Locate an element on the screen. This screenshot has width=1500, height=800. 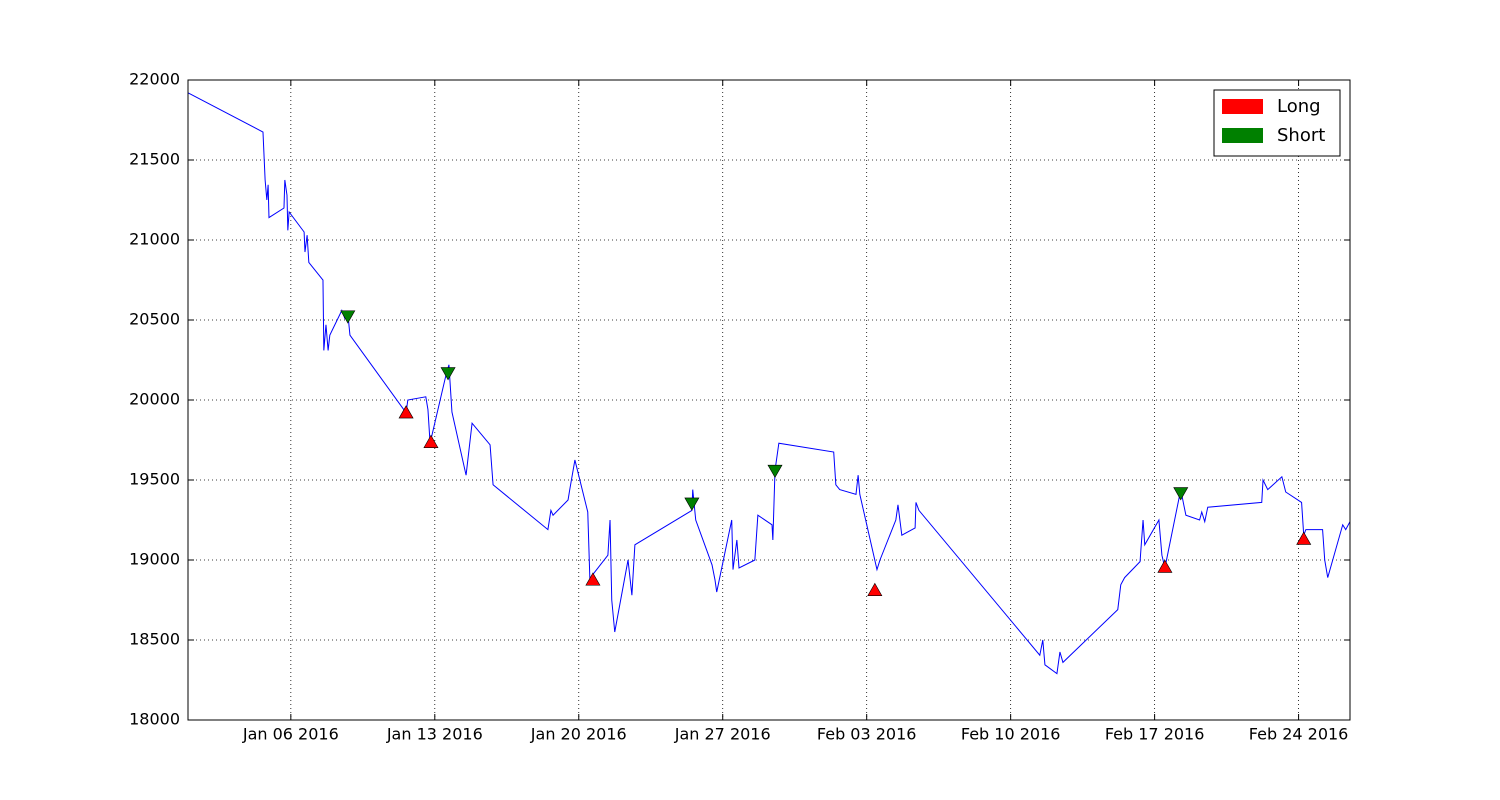
x-tick-label: Feb 03 2016 is located at coordinates (867, 734).